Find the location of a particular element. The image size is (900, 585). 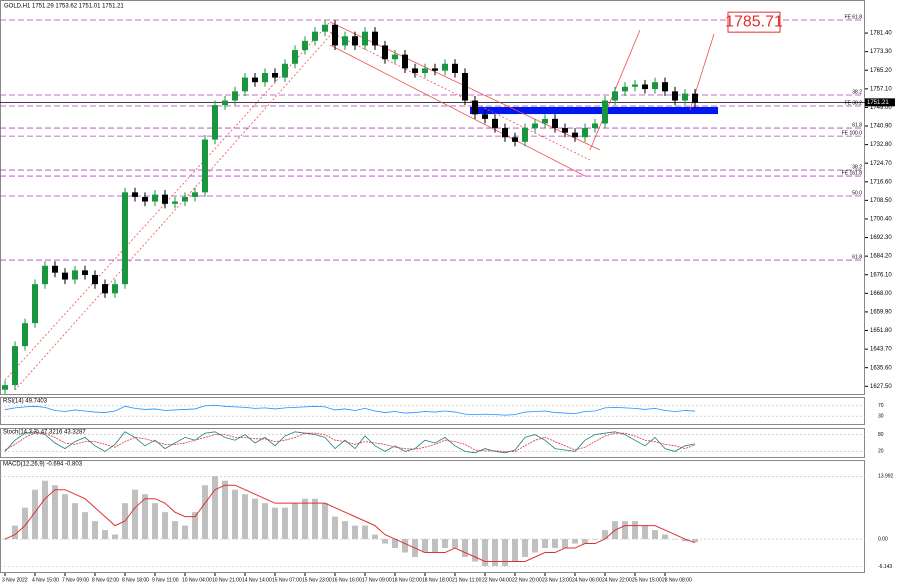

stoch-label: Stoch(14,3,3) 47.3216 43.3287 is located at coordinates (44, 433).